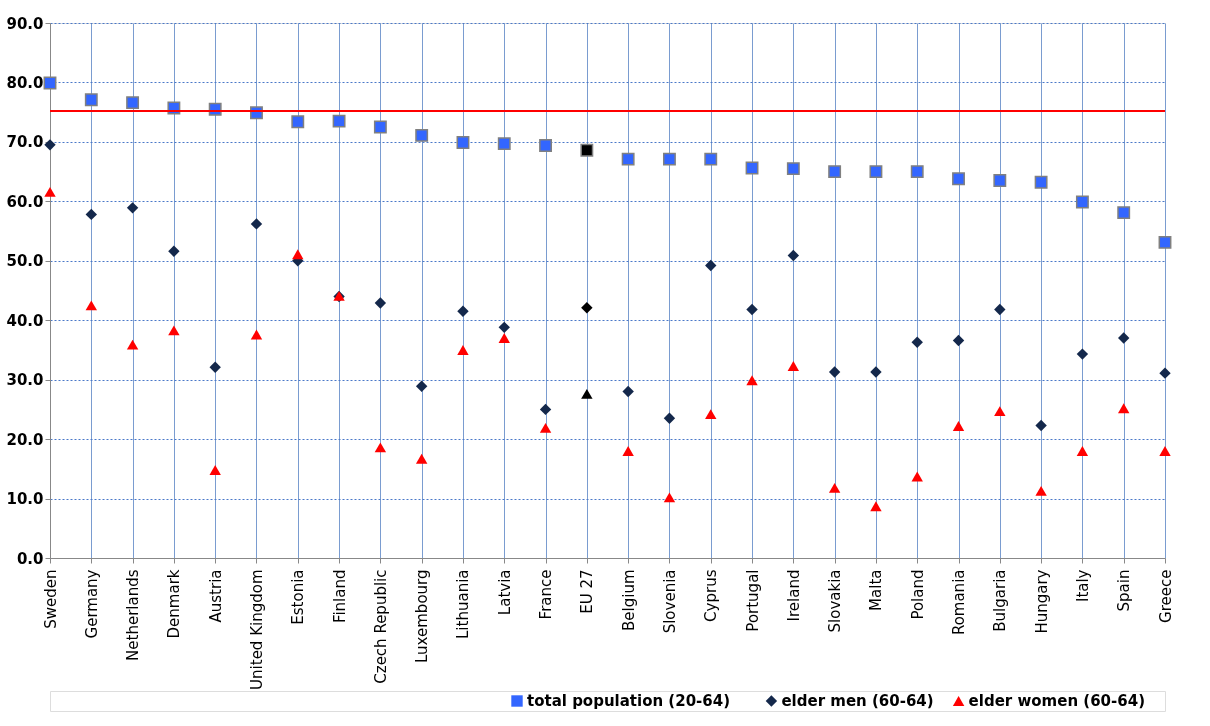  Describe the element at coordinates (25, 320) in the screenshot. I see `y-tick-label: 40.0` at that location.